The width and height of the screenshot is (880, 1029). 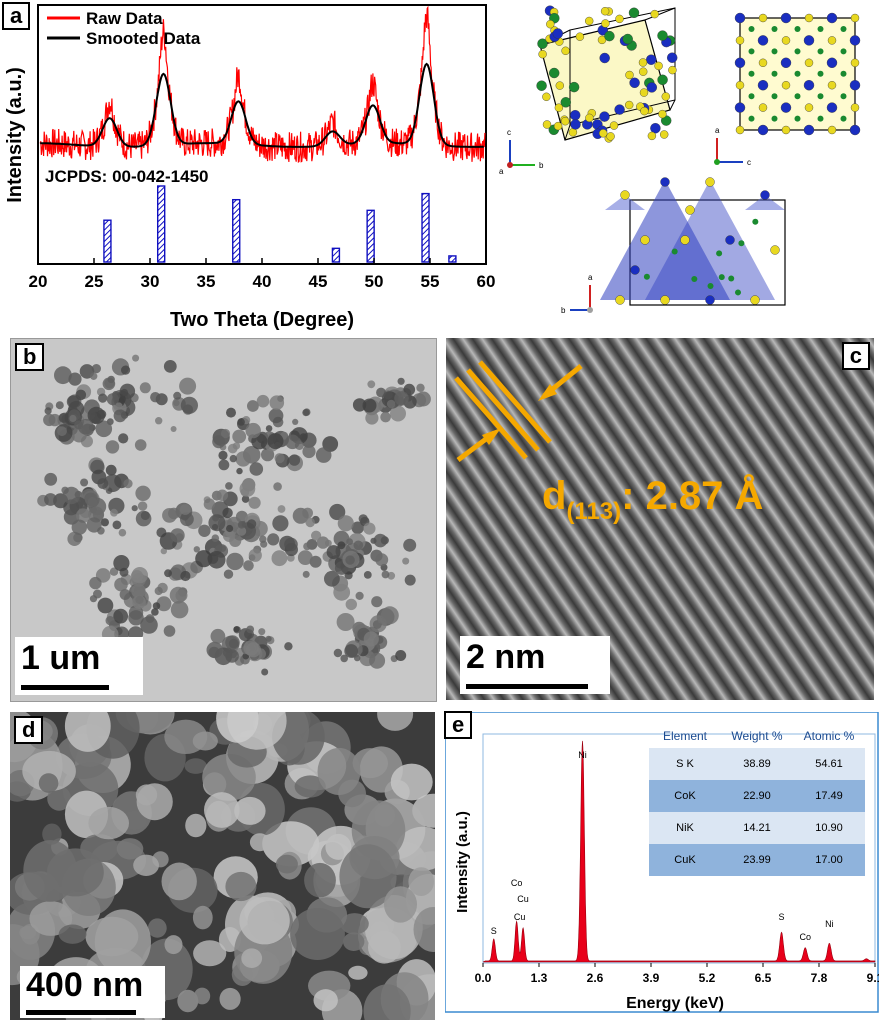 I want to click on xrd-tick-label: 50, so click(x=374, y=281).